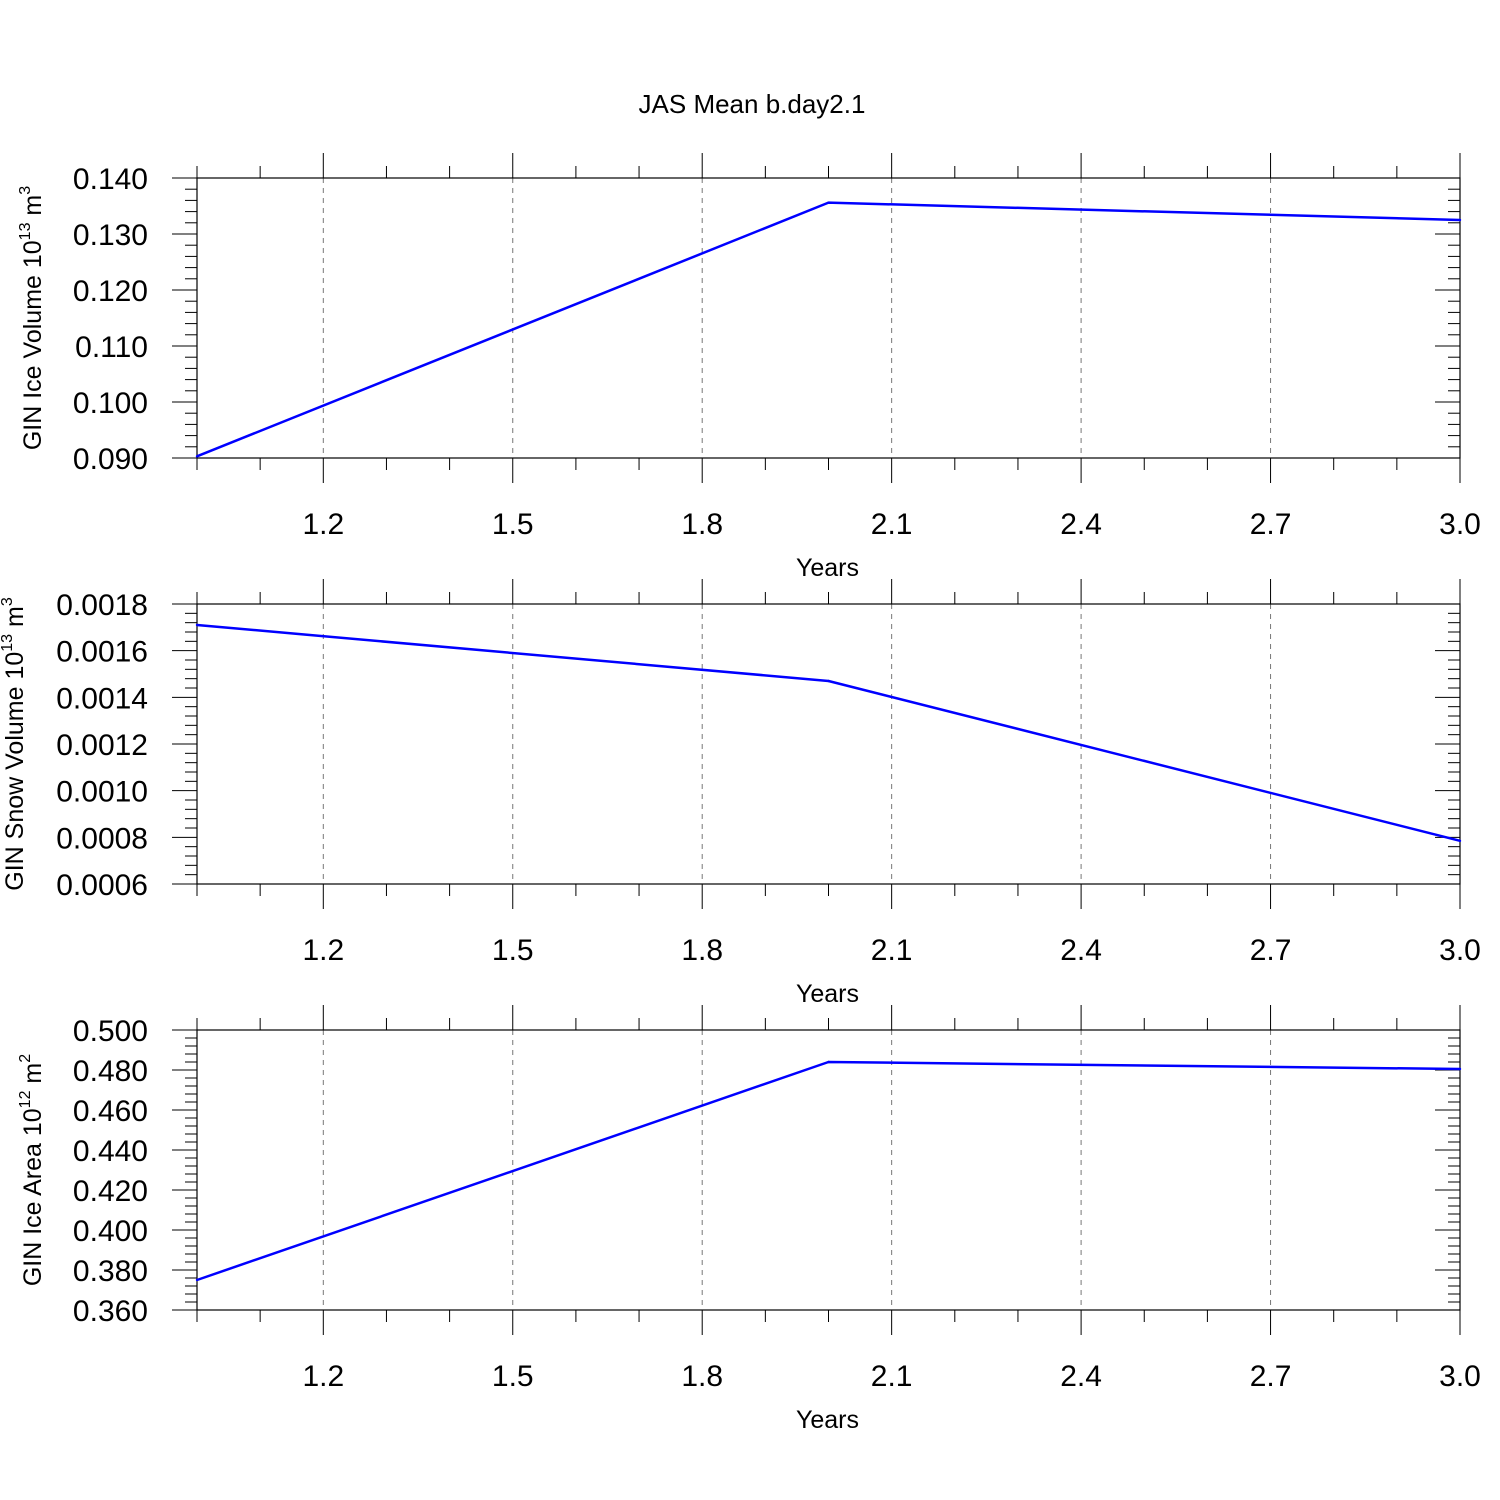  Describe the element at coordinates (25, 1058) in the screenshot. I see `y-axis-title-unit-exponent: 2` at that location.